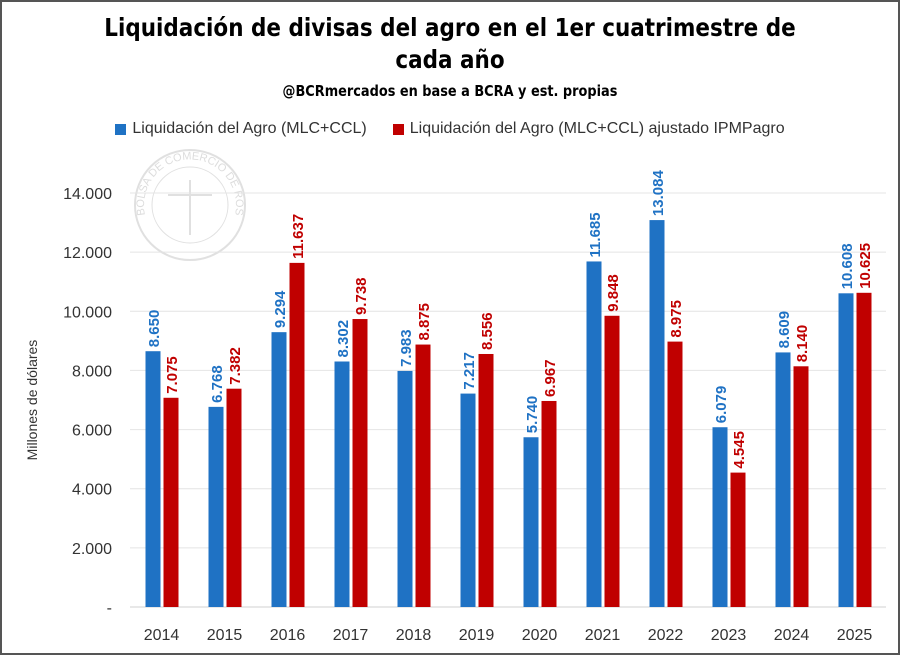  I want to click on y-tick-label: -, so click(109, 608).